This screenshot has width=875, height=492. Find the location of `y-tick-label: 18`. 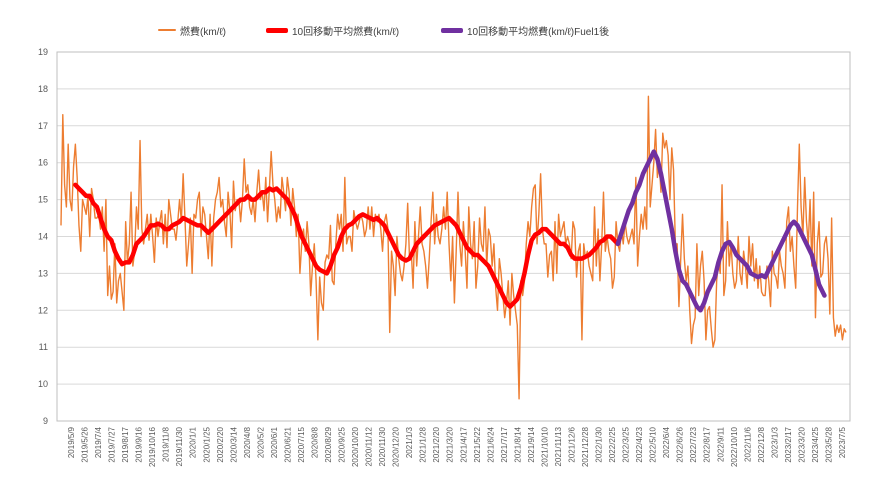

y-tick-label: 18 is located at coordinates (43, 89).